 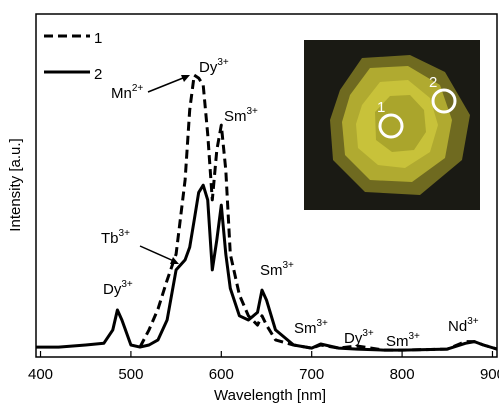 I want to click on inset-label: 2, so click(x=433, y=82).